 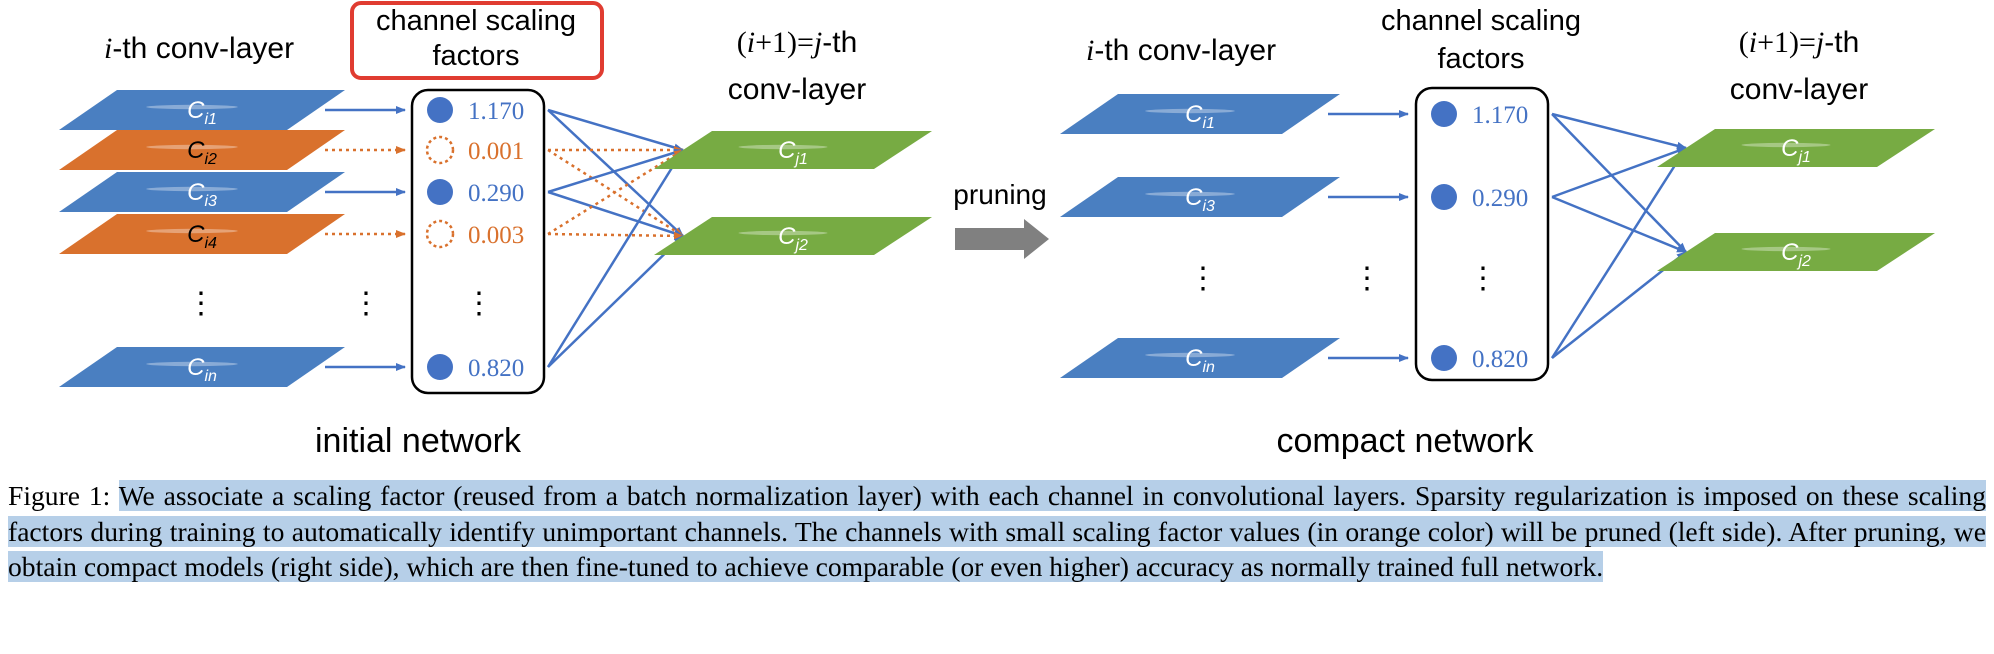 I want to click on channel-label: Ci1, so click(x=1200, y=116).